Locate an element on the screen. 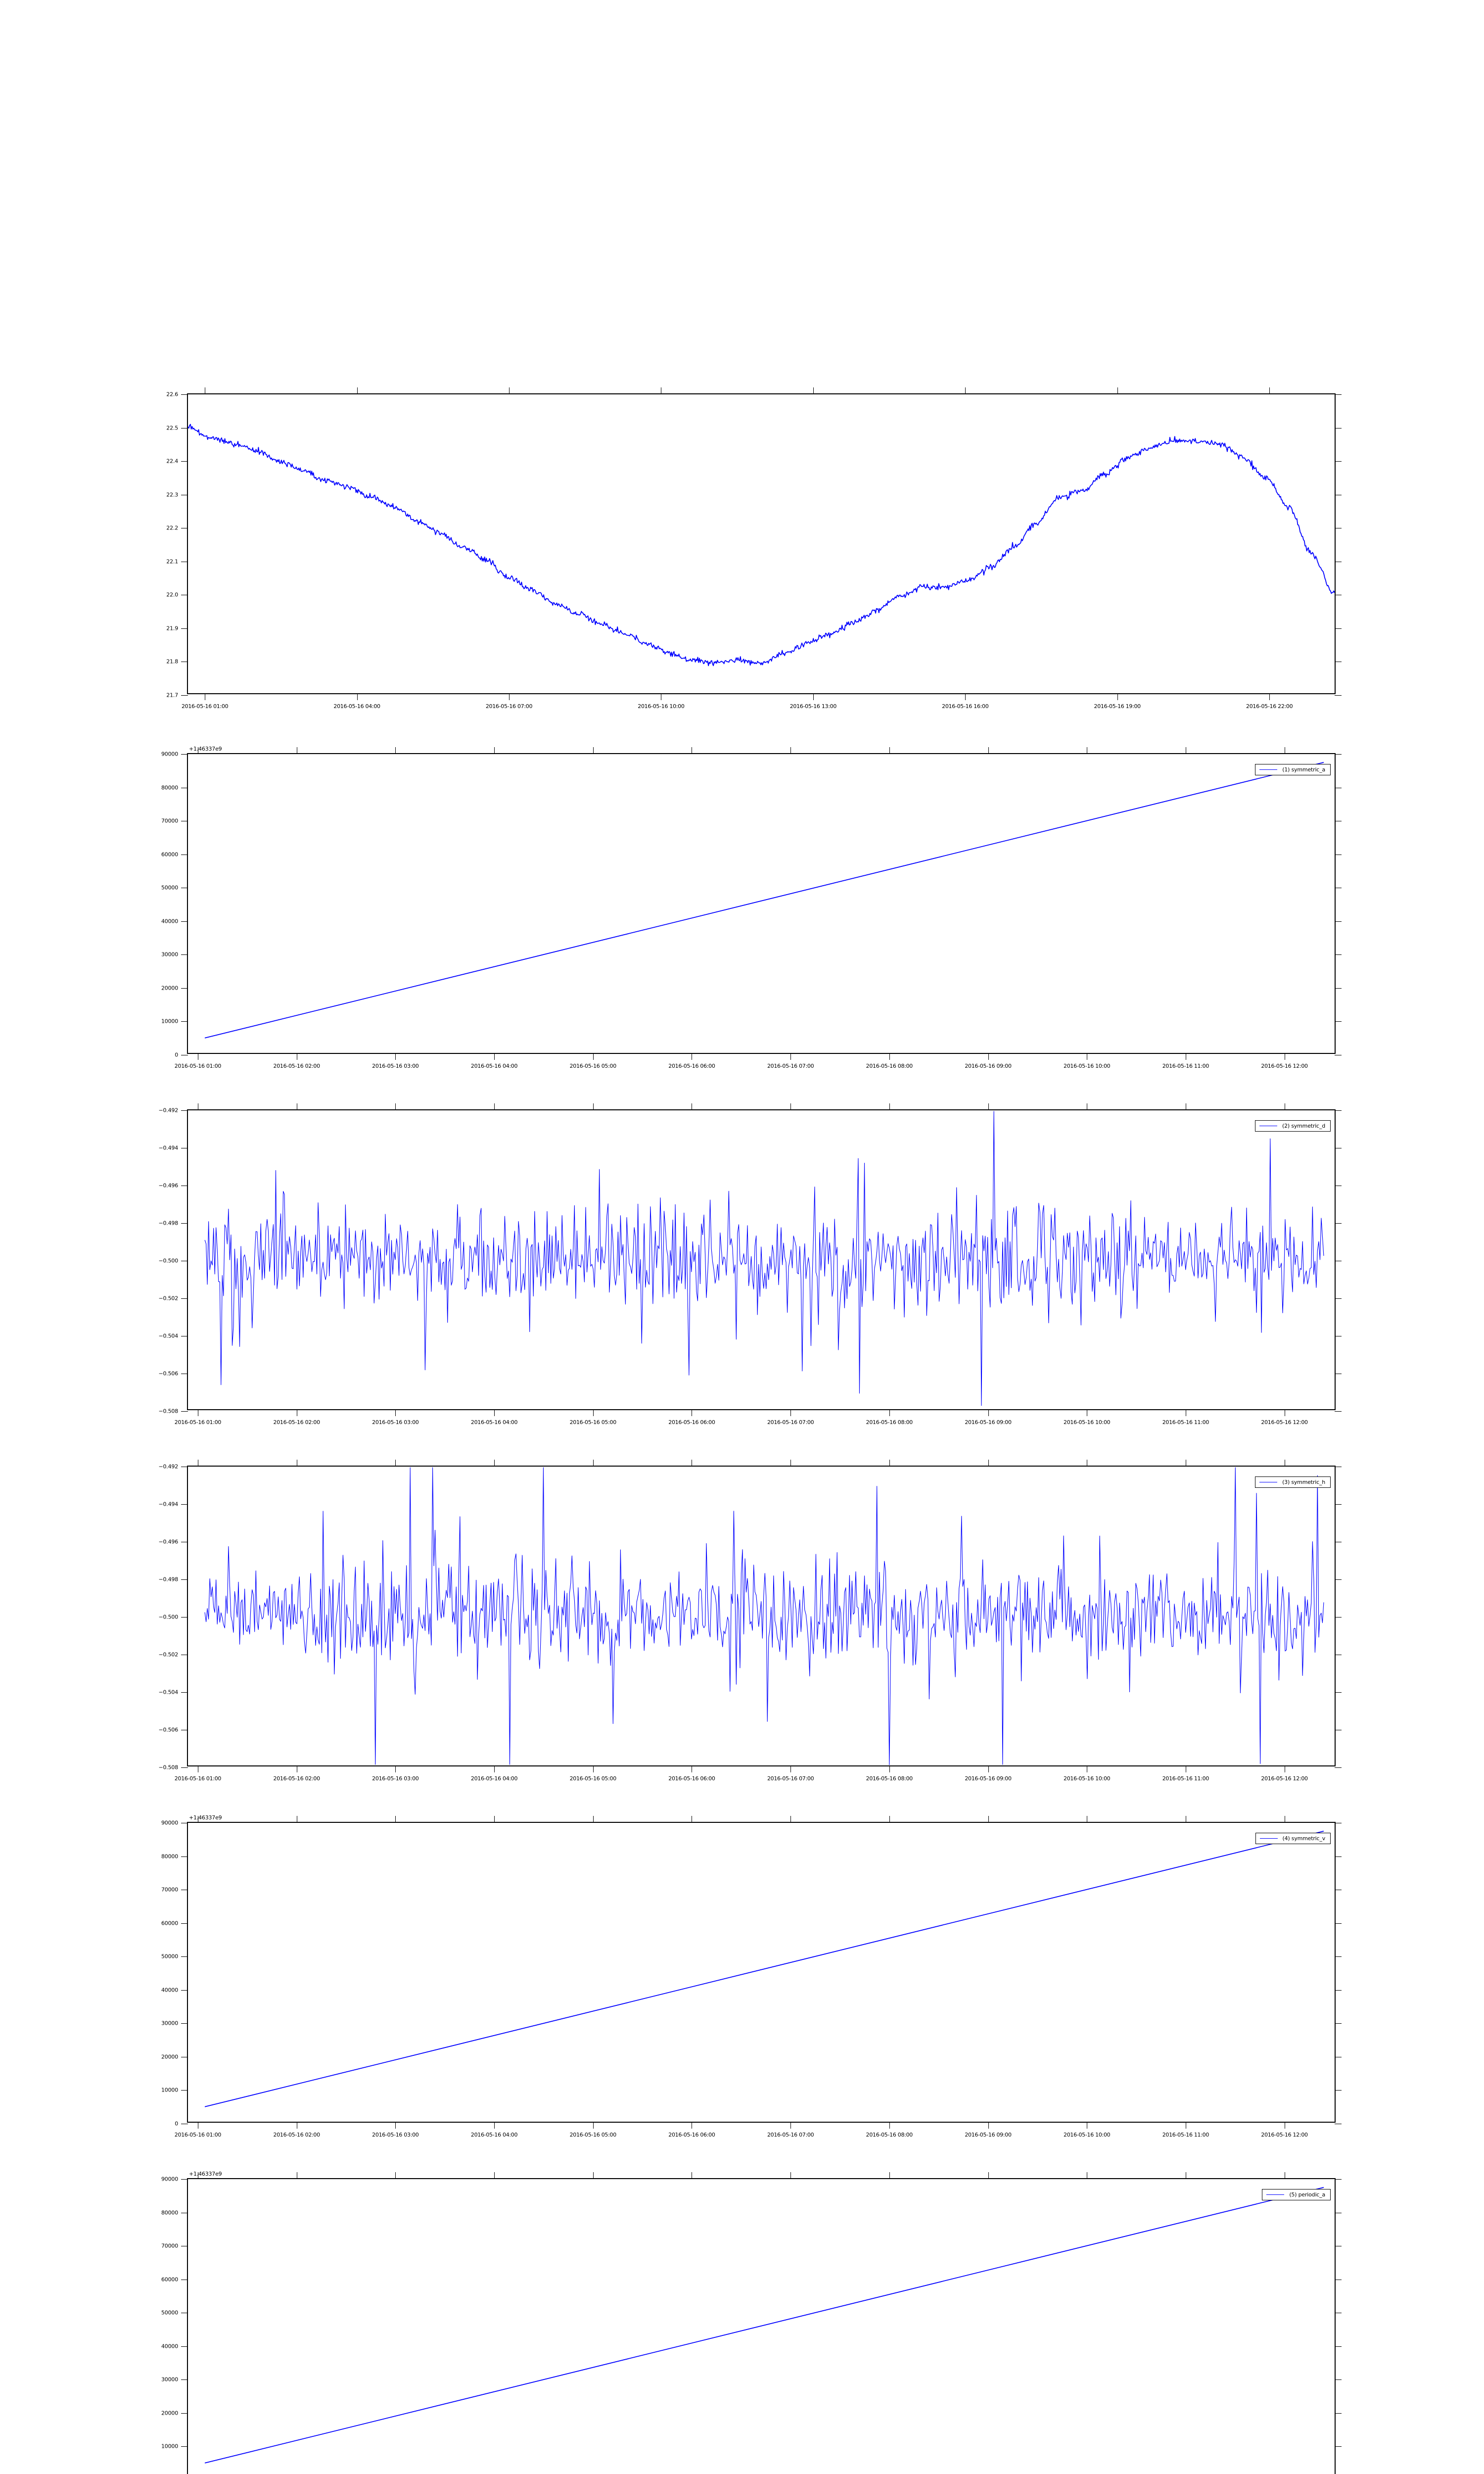  legend-box: (3) symmetric_h is located at coordinates (1293, 1482).